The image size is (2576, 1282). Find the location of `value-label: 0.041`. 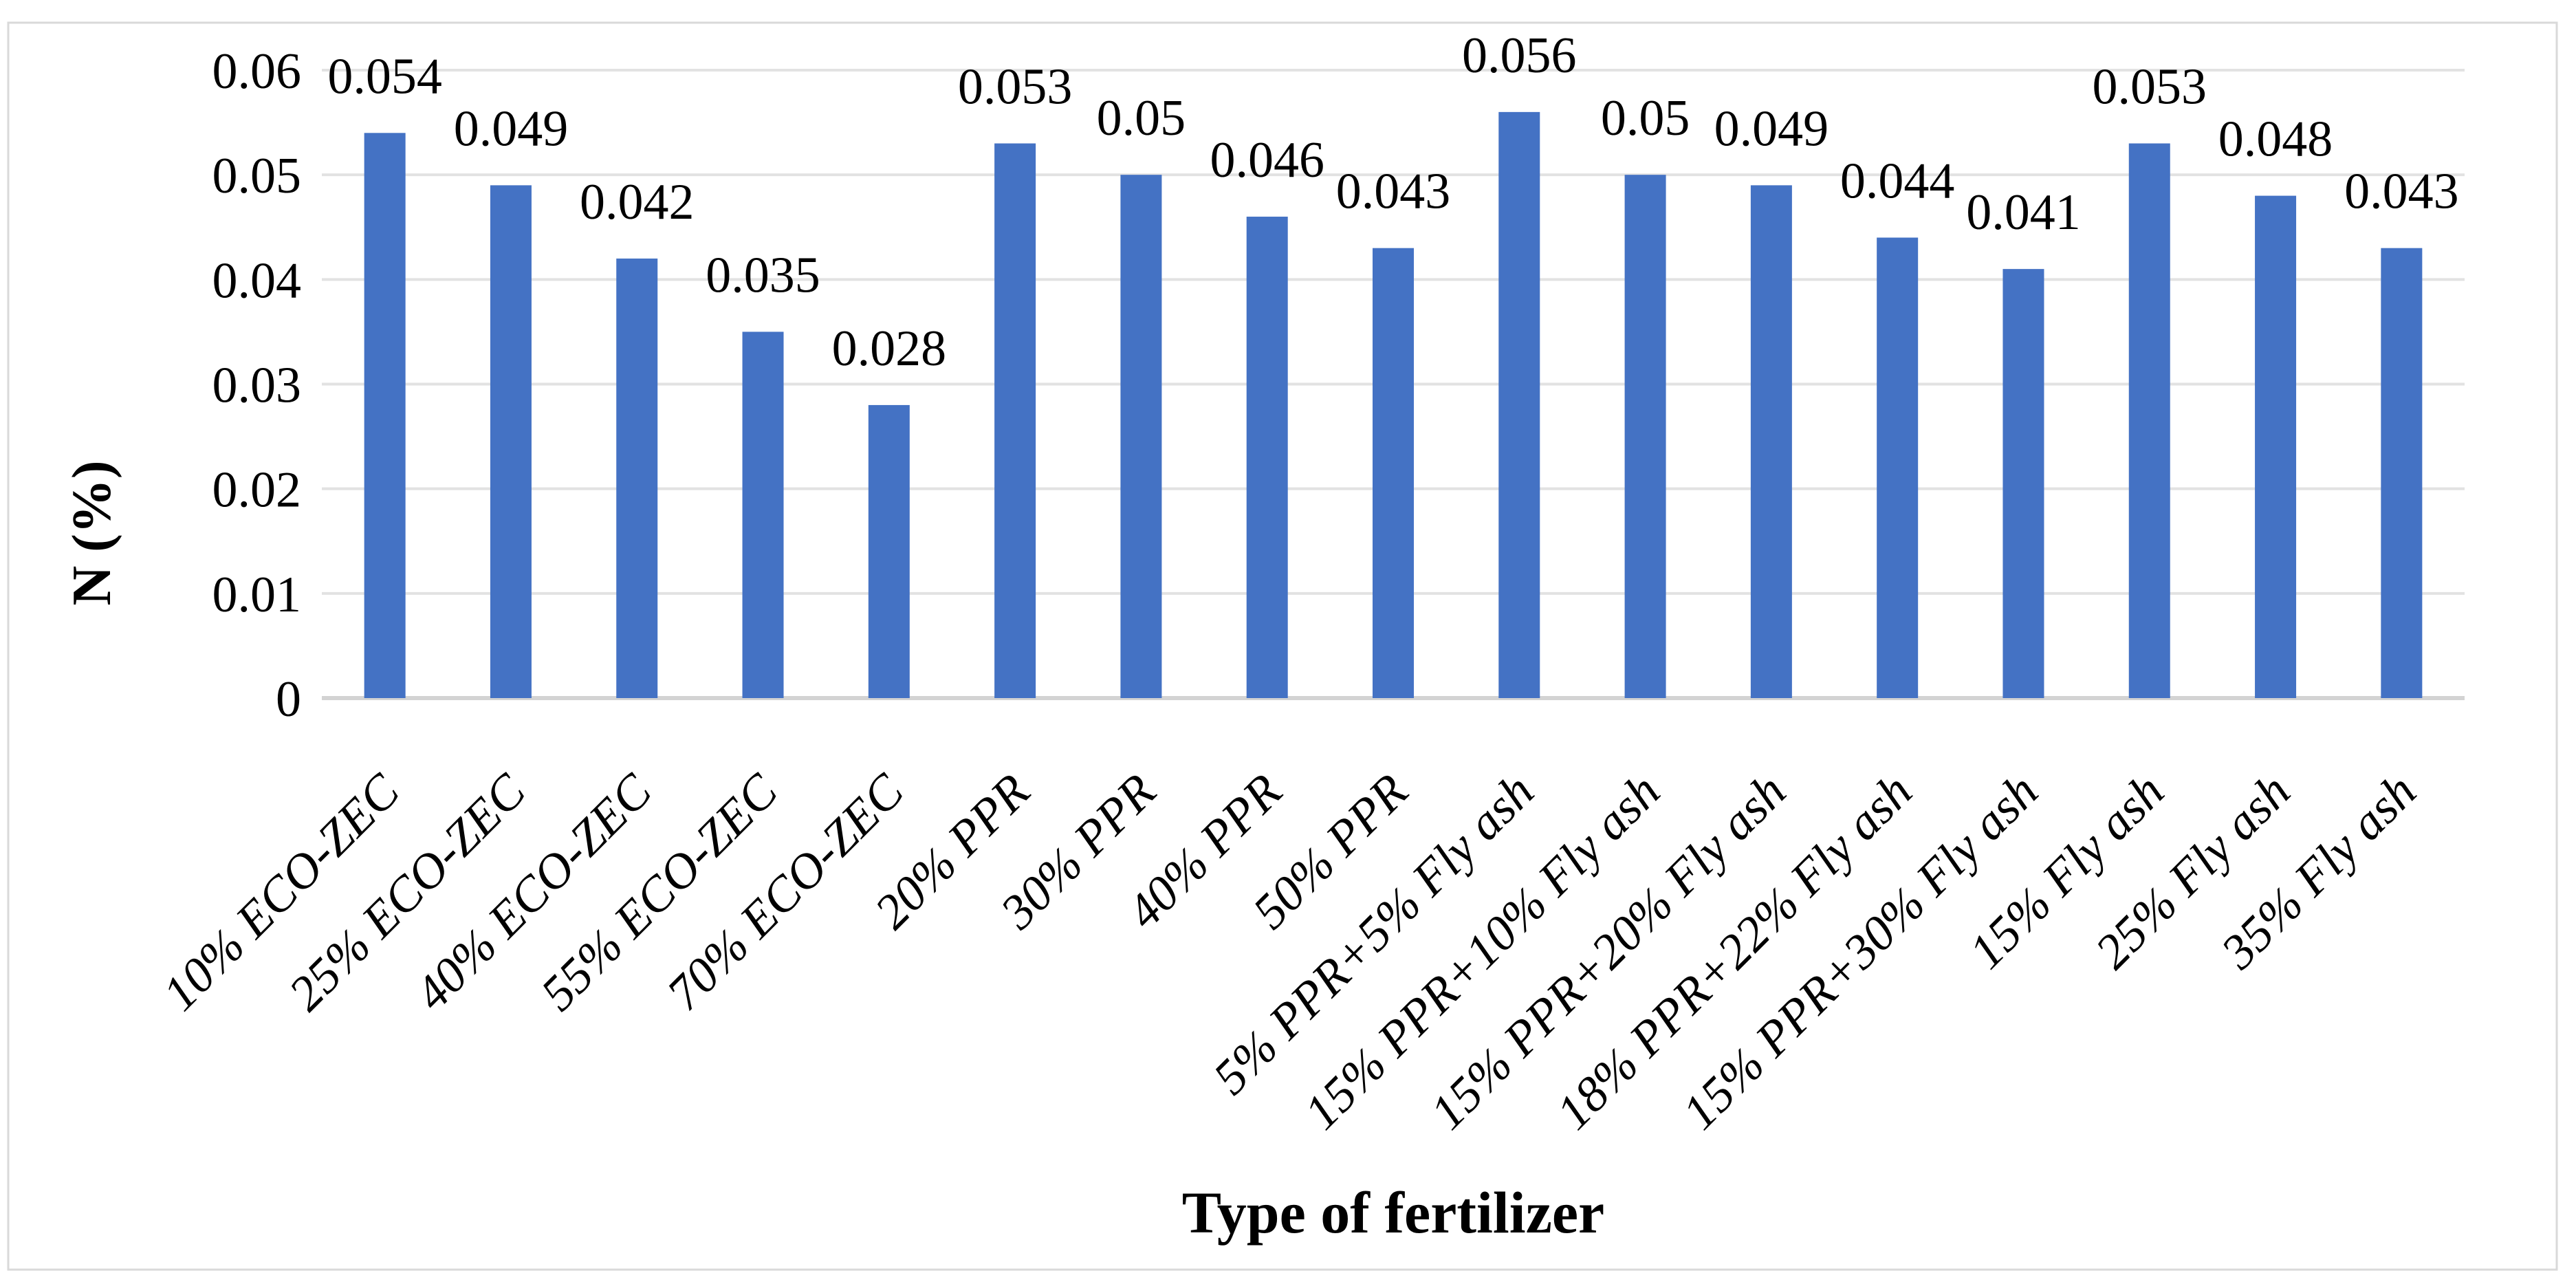

value-label: 0.041 is located at coordinates (2023, 212).